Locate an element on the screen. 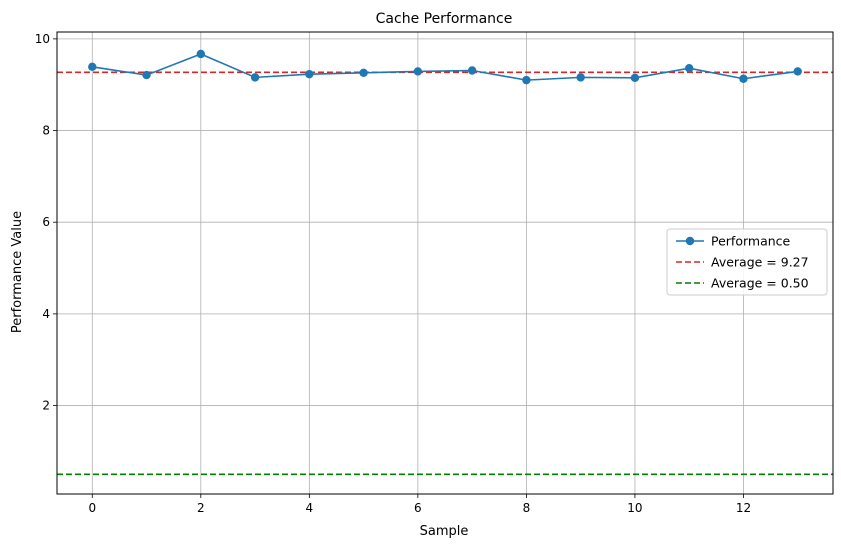 The height and width of the screenshot is (547, 841). legend: Performance Average = 9.27 Average = 0.50 is located at coordinates (747, 262).